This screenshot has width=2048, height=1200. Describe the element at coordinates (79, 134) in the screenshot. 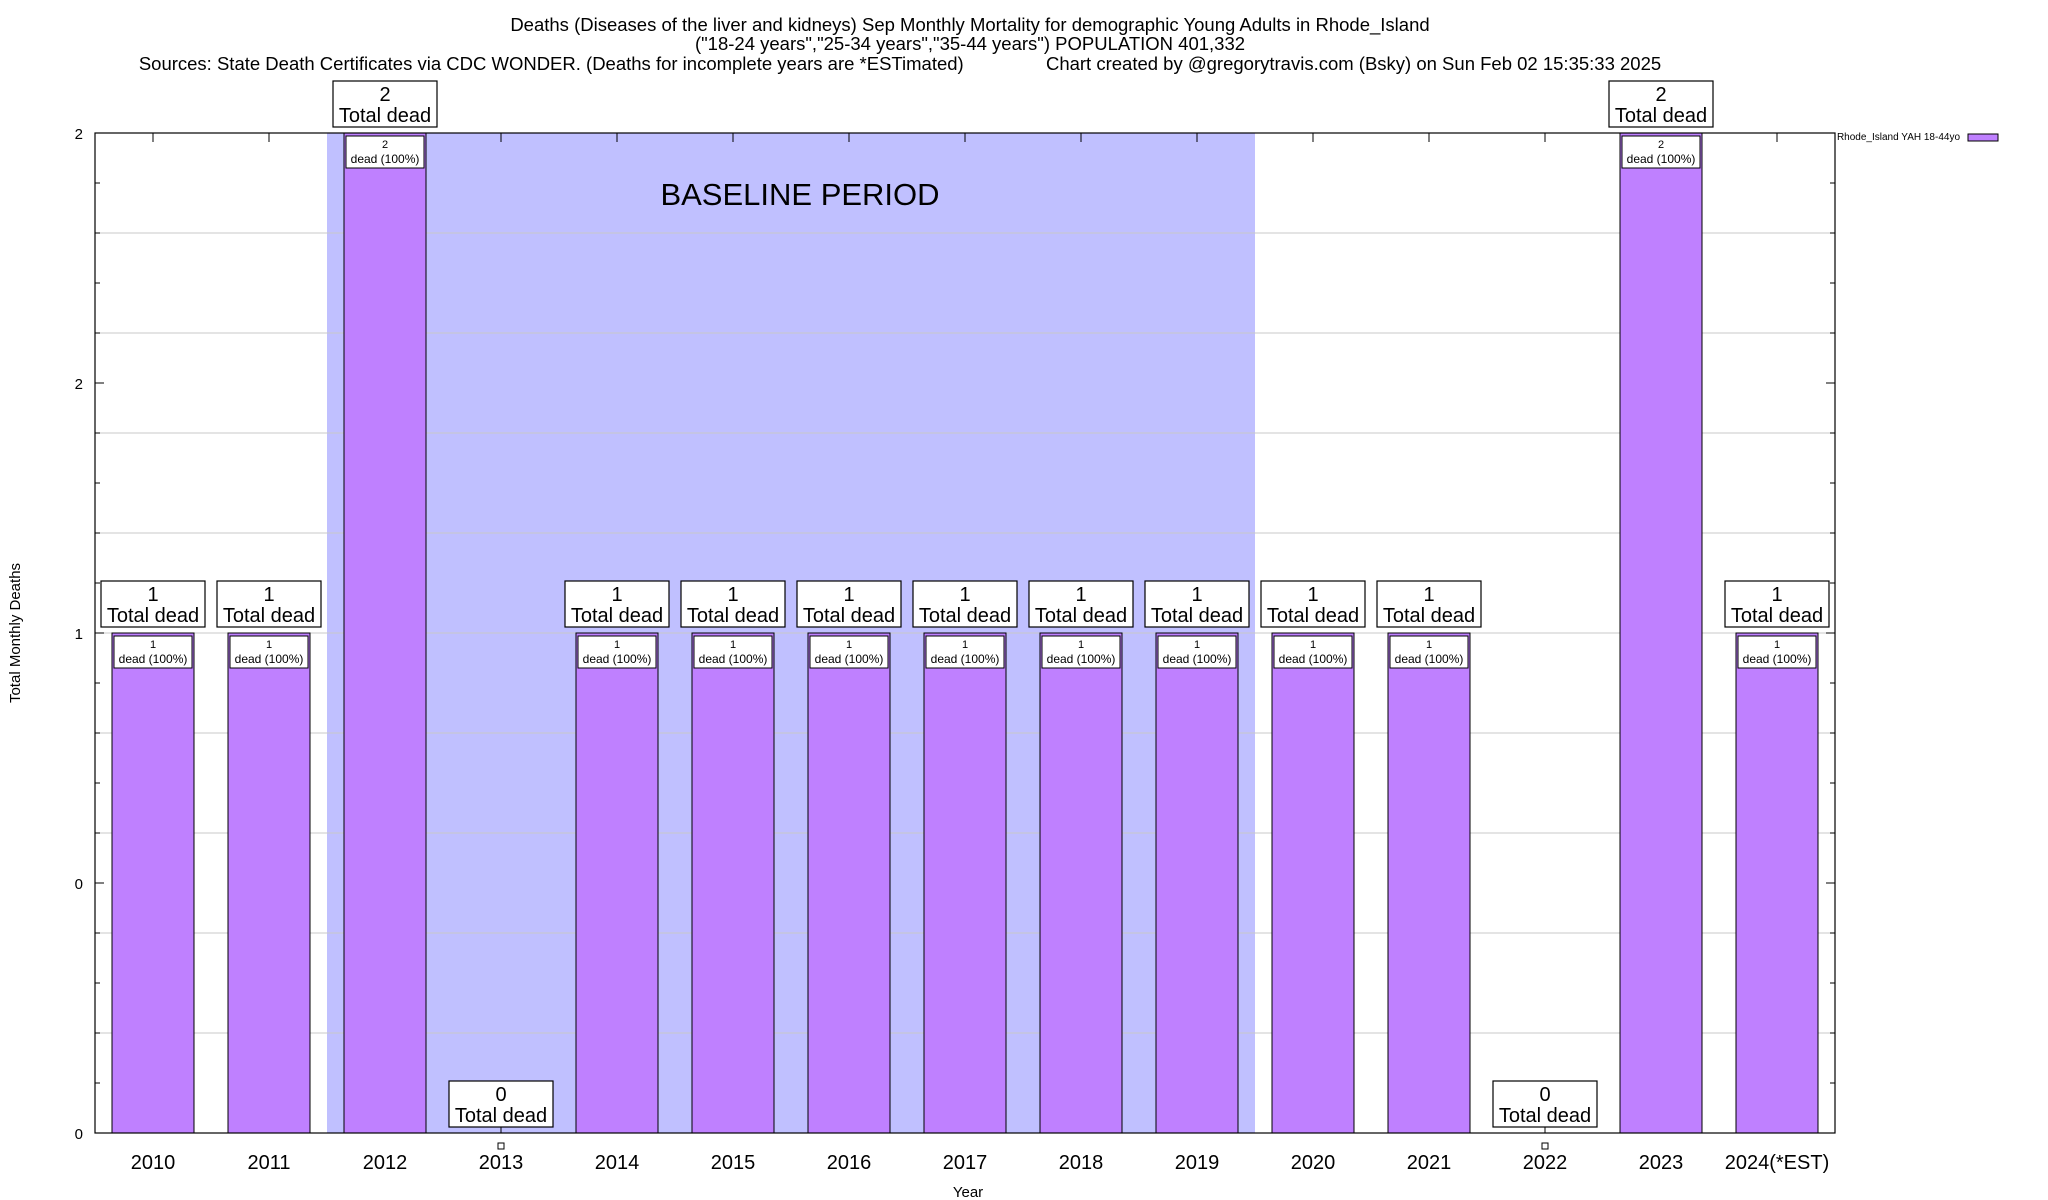

I see `y-tick-label: 2` at that location.